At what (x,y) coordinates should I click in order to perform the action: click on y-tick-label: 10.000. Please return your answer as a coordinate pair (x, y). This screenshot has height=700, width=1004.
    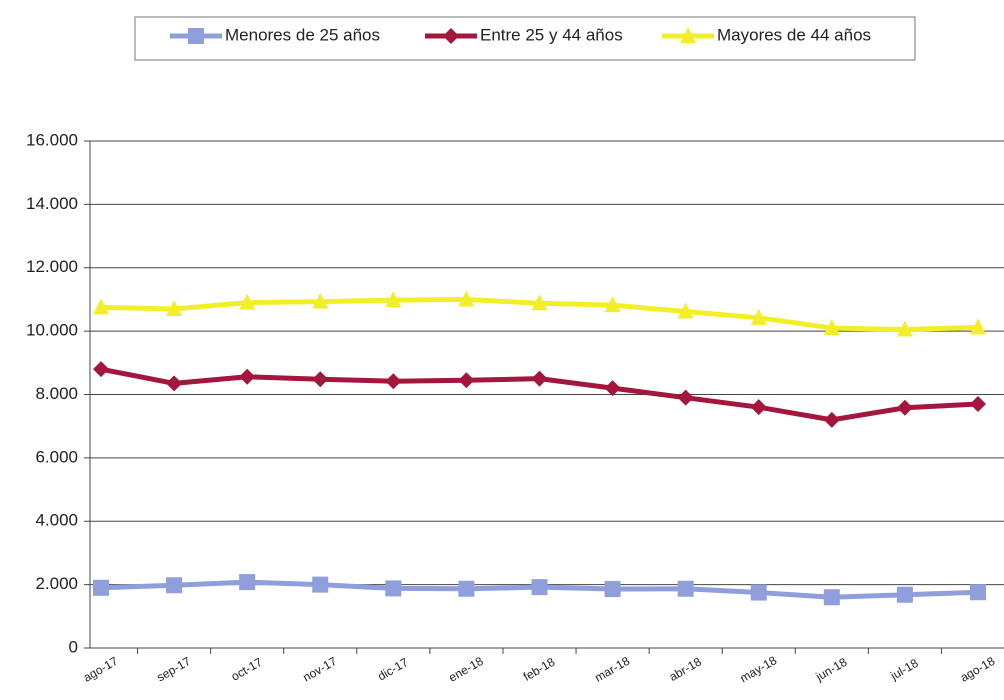
    Looking at the image, I should click on (52, 330).